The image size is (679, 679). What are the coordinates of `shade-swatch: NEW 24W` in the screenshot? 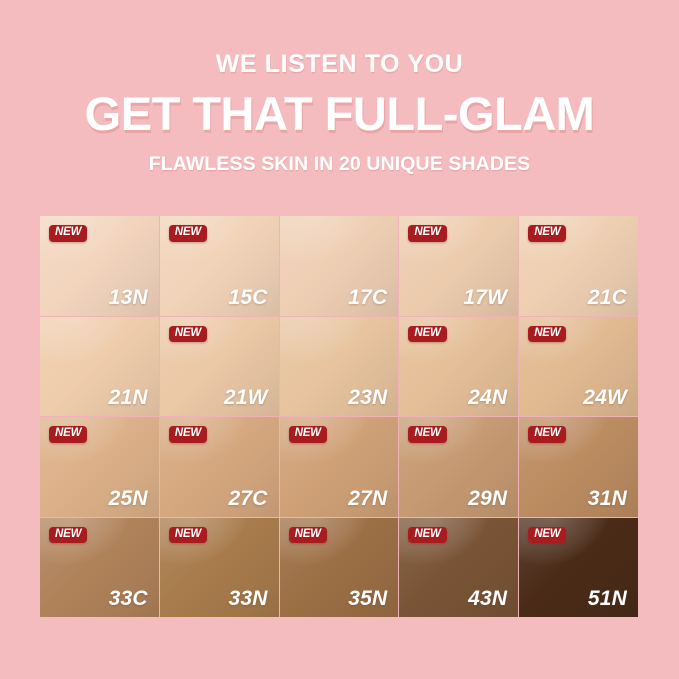 It's located at (578, 366).